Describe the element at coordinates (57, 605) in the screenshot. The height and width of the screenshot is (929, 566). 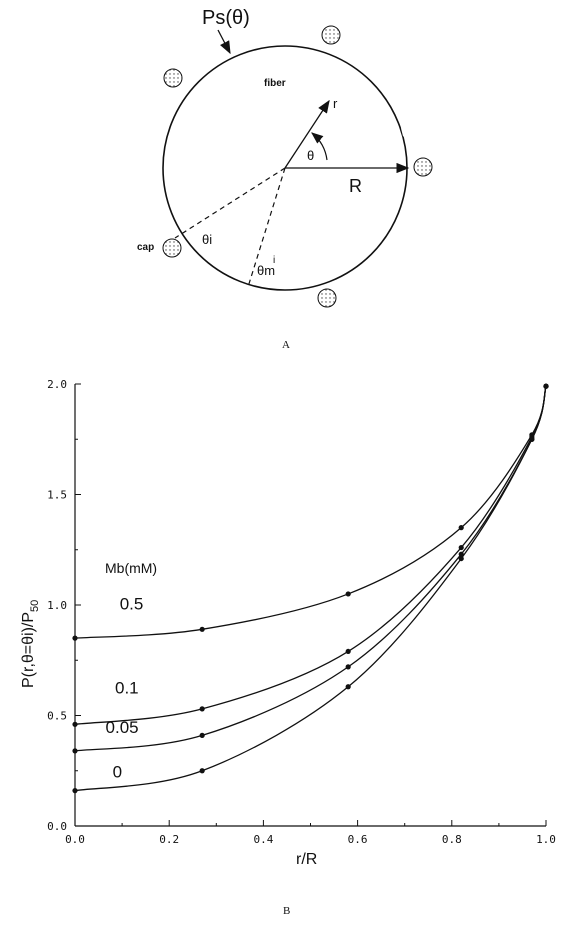
I see `y-tick-label: 1.0` at that location.